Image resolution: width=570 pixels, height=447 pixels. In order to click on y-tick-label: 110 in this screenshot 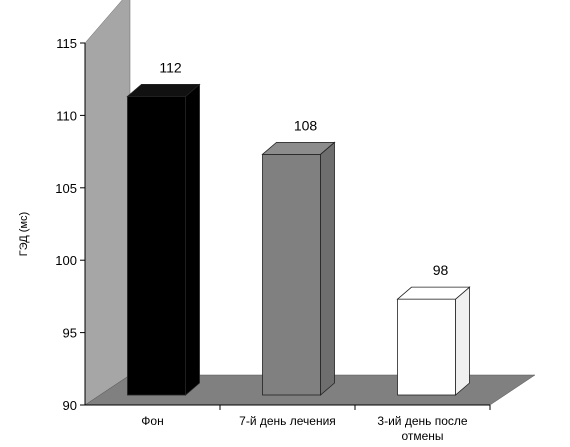, I will do `click(66, 115)`.